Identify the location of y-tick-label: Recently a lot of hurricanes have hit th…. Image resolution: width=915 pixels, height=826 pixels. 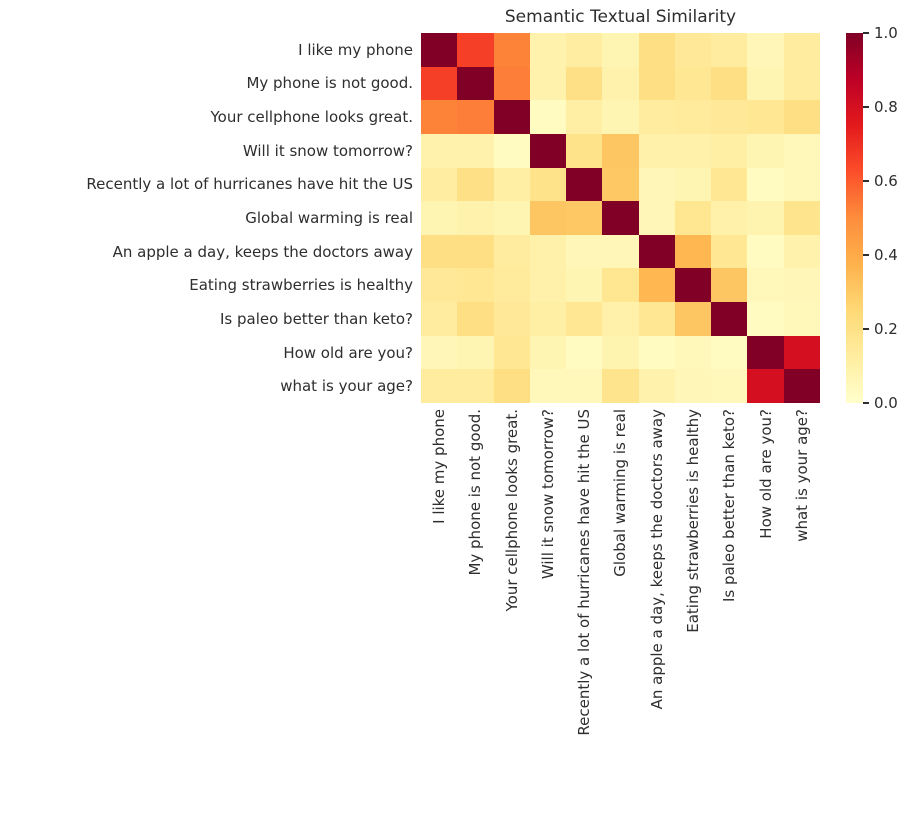
(249, 184).